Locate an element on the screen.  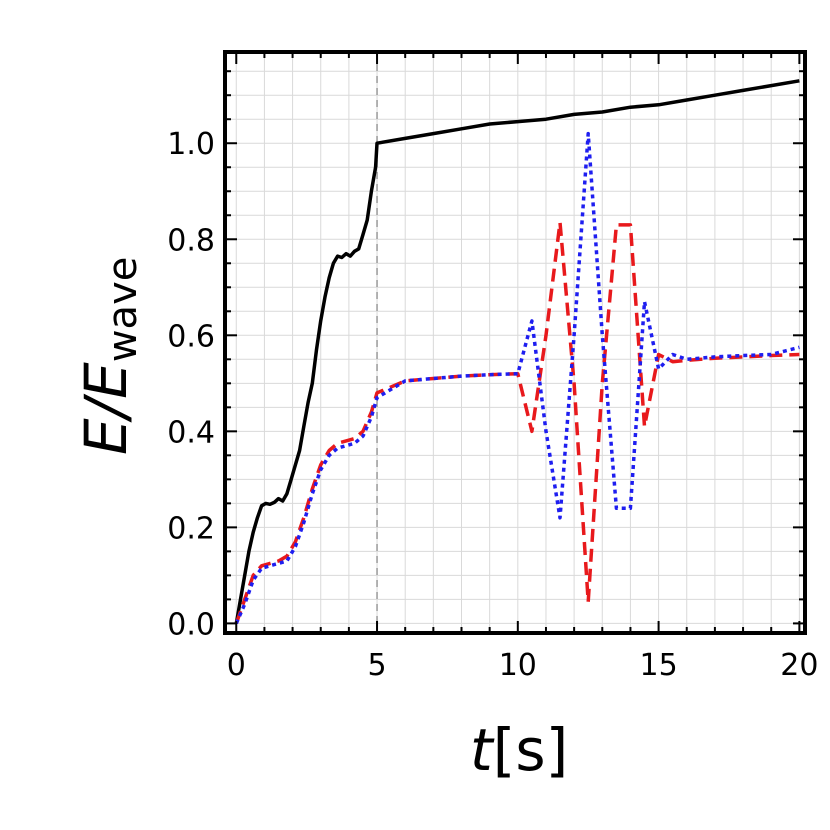
y-tick-label: 0.4 is located at coordinates (191, 432).